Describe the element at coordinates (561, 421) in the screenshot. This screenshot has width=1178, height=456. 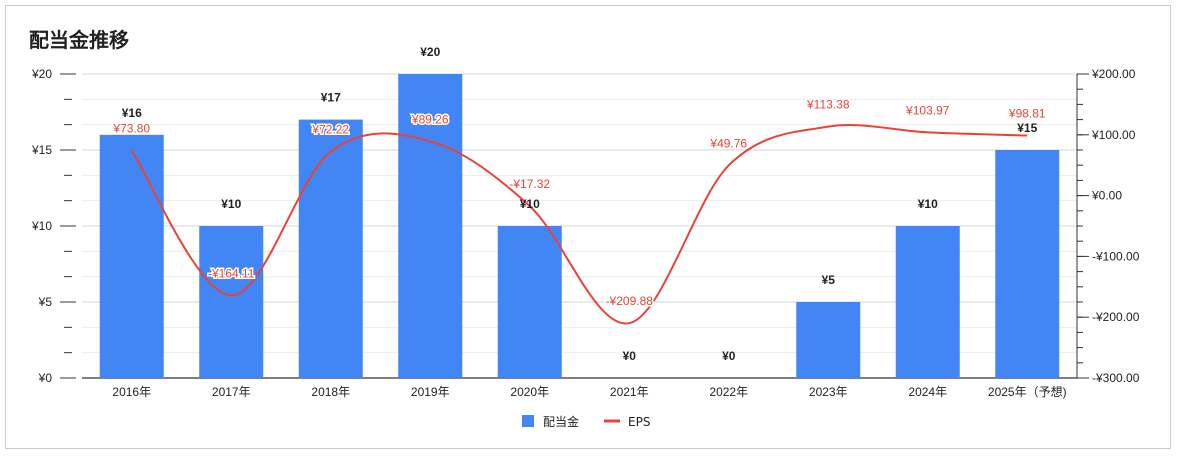
I see `legend-label-dividend: 配当金` at that location.